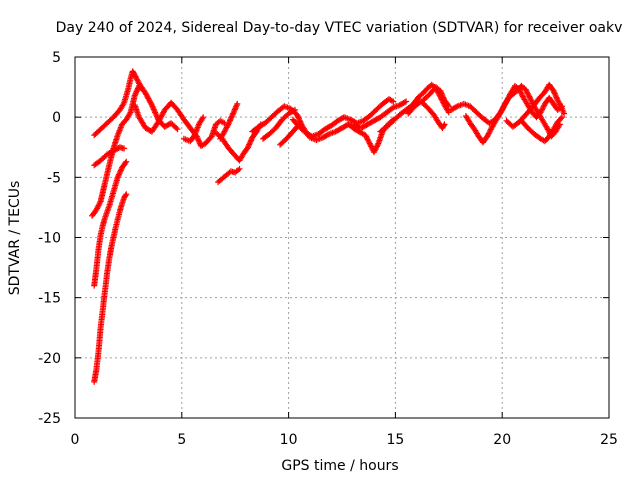  What do you see at coordinates (15, 238) in the screenshot?
I see `y-axis-label: SDTVAR / TECUs` at bounding box center [15, 238].